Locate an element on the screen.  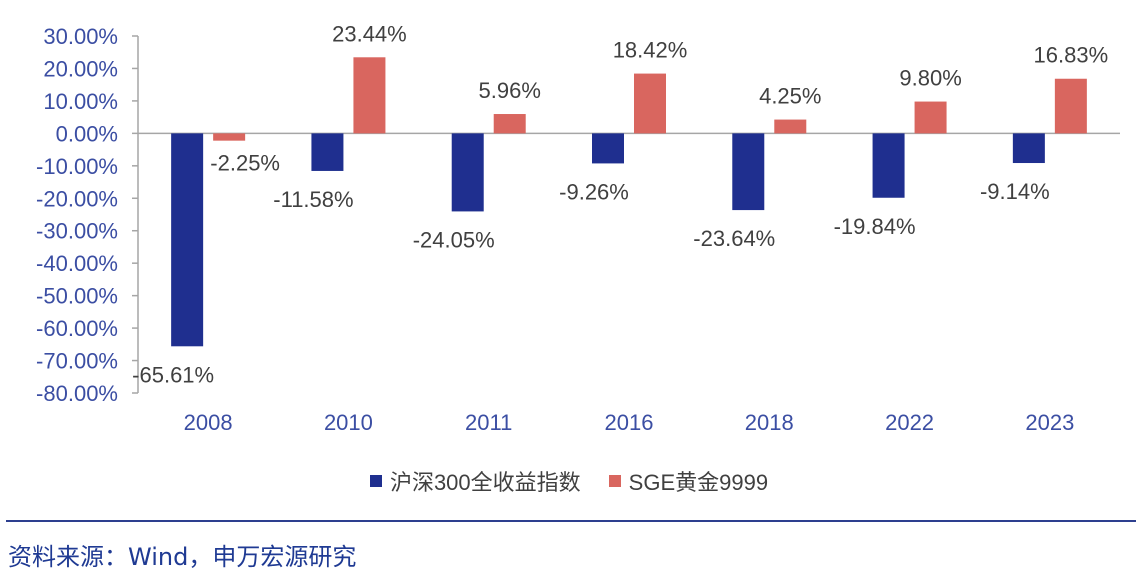
y-tick-label: -80.00% is located at coordinates (77, 393).